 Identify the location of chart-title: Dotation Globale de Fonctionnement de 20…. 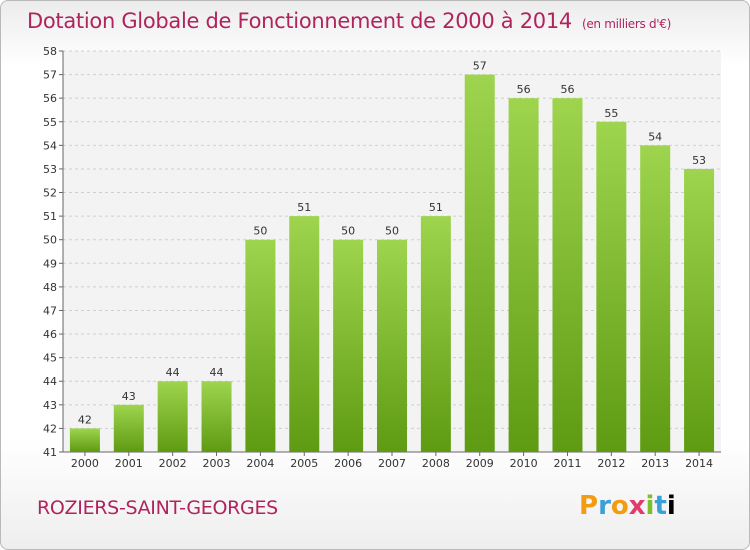
(349, 21).